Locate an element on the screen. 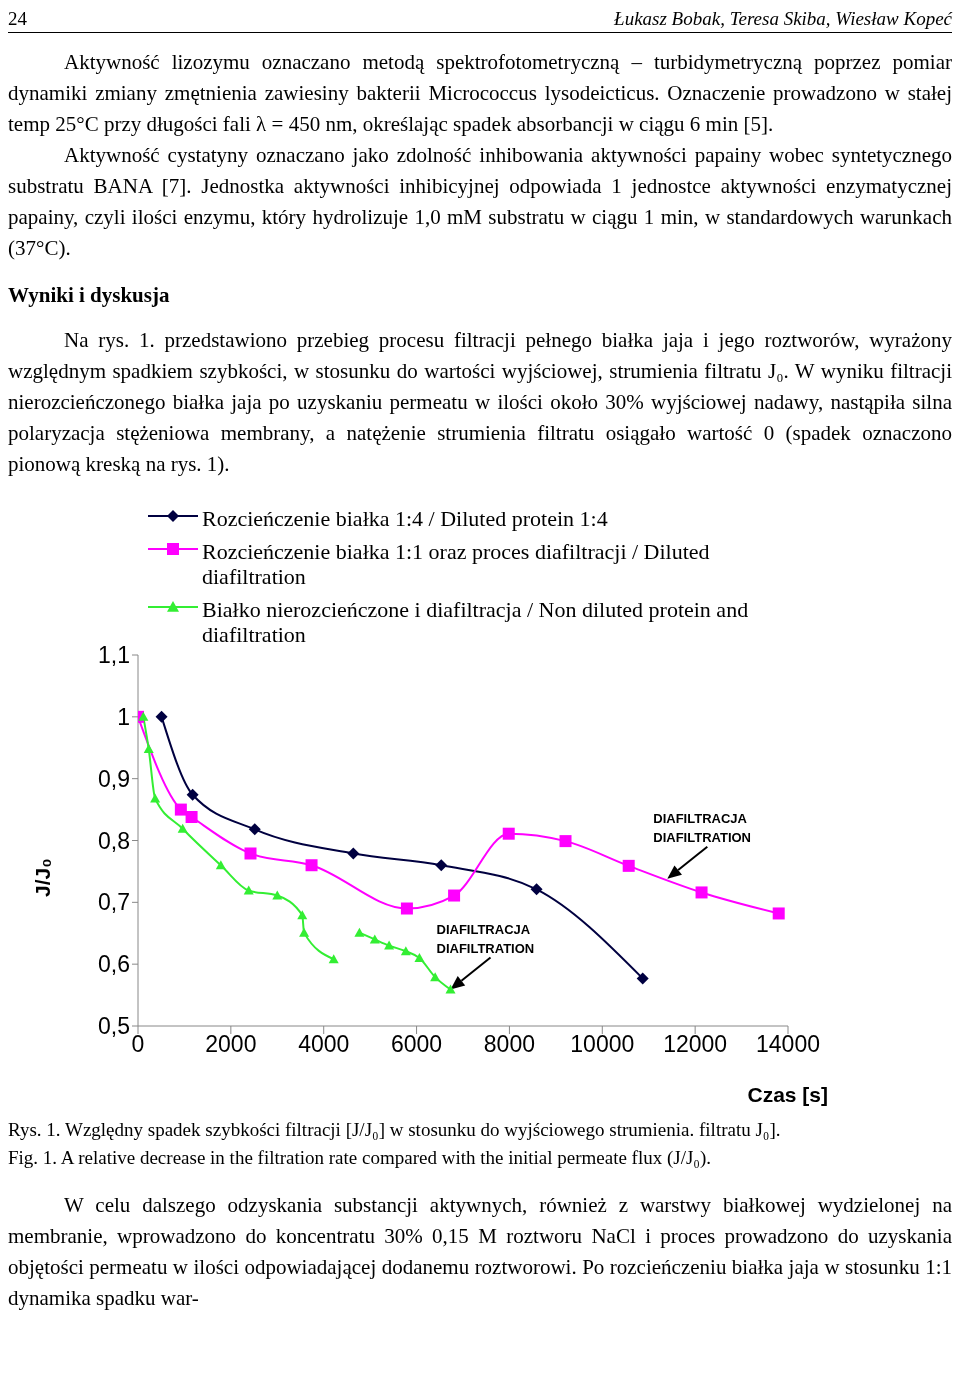 Image resolution: width=960 pixels, height=1384 pixels. text: Łukasz Bobak, Teresa Skiba, Wiesław Kopeć is located at coordinates (783, 18).